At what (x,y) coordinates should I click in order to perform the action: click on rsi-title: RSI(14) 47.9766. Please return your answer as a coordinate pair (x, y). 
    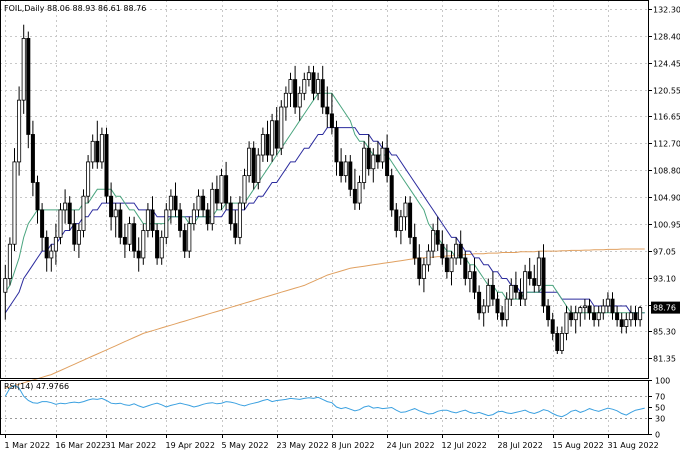
    Looking at the image, I should click on (36, 386).